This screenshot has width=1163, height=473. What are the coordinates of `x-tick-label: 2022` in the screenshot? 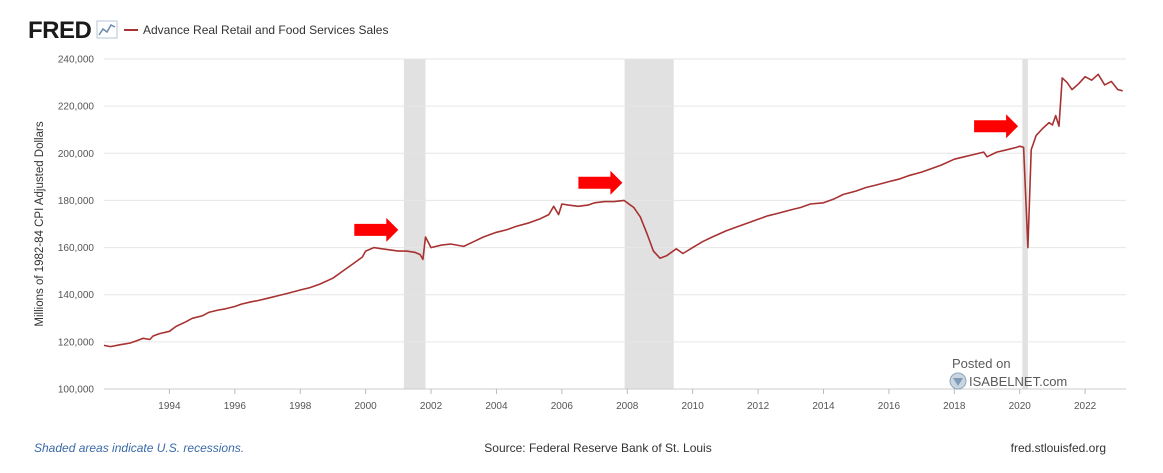 It's located at (1085, 406).